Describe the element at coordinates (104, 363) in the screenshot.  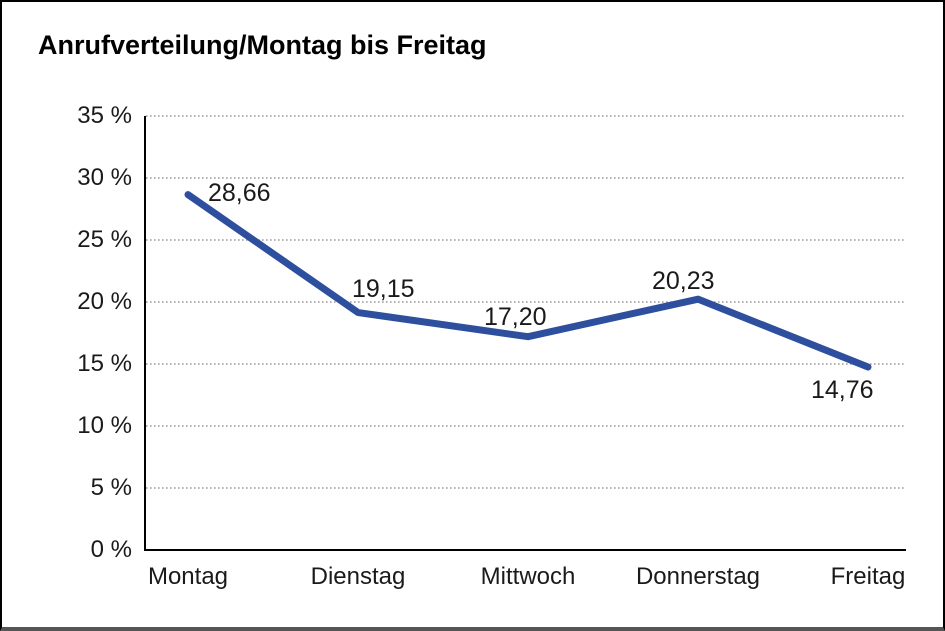
I see `y-axis-label-15: 15 %` at that location.